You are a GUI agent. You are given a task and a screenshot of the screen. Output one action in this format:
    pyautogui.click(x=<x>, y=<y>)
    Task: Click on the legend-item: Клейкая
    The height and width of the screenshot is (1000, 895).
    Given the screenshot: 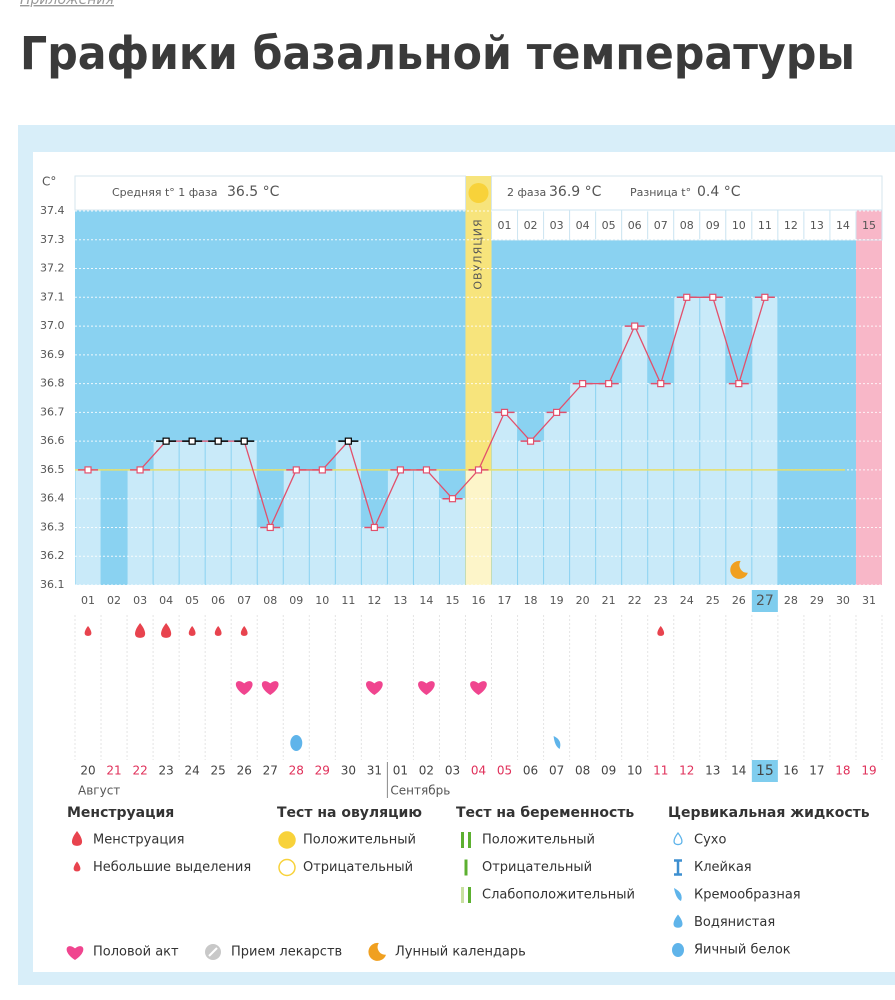 What is the action you would take?
    pyautogui.click(x=723, y=867)
    